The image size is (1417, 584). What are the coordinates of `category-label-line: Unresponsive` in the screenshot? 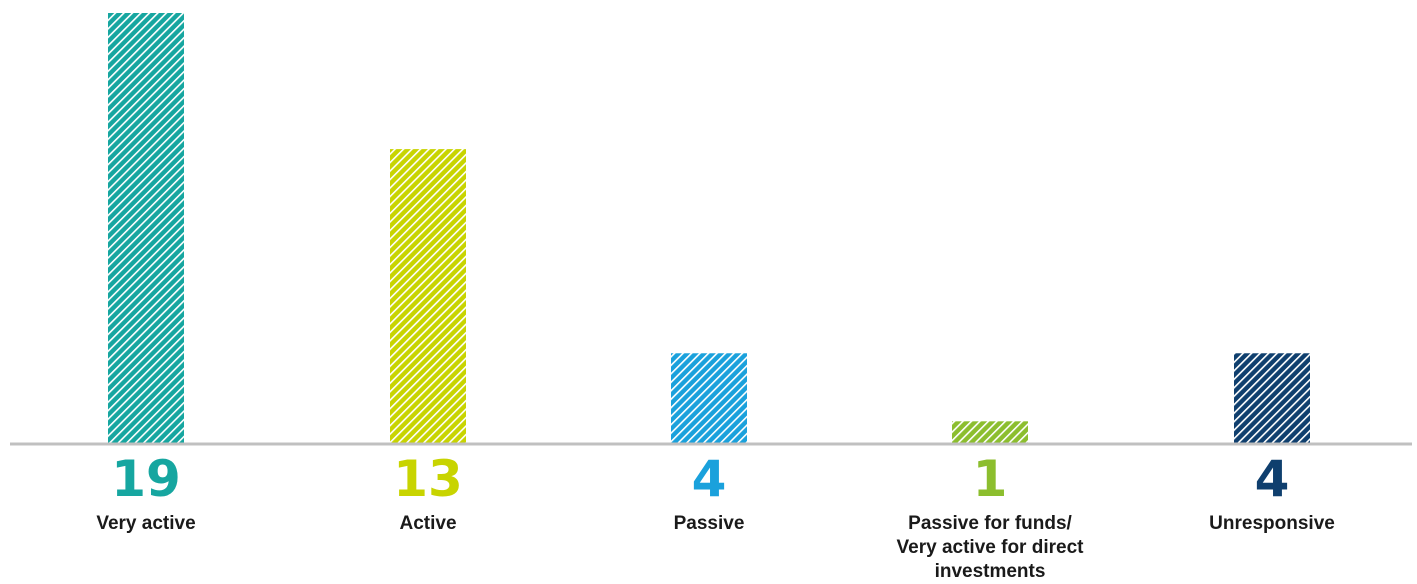 It's located at (1272, 523).